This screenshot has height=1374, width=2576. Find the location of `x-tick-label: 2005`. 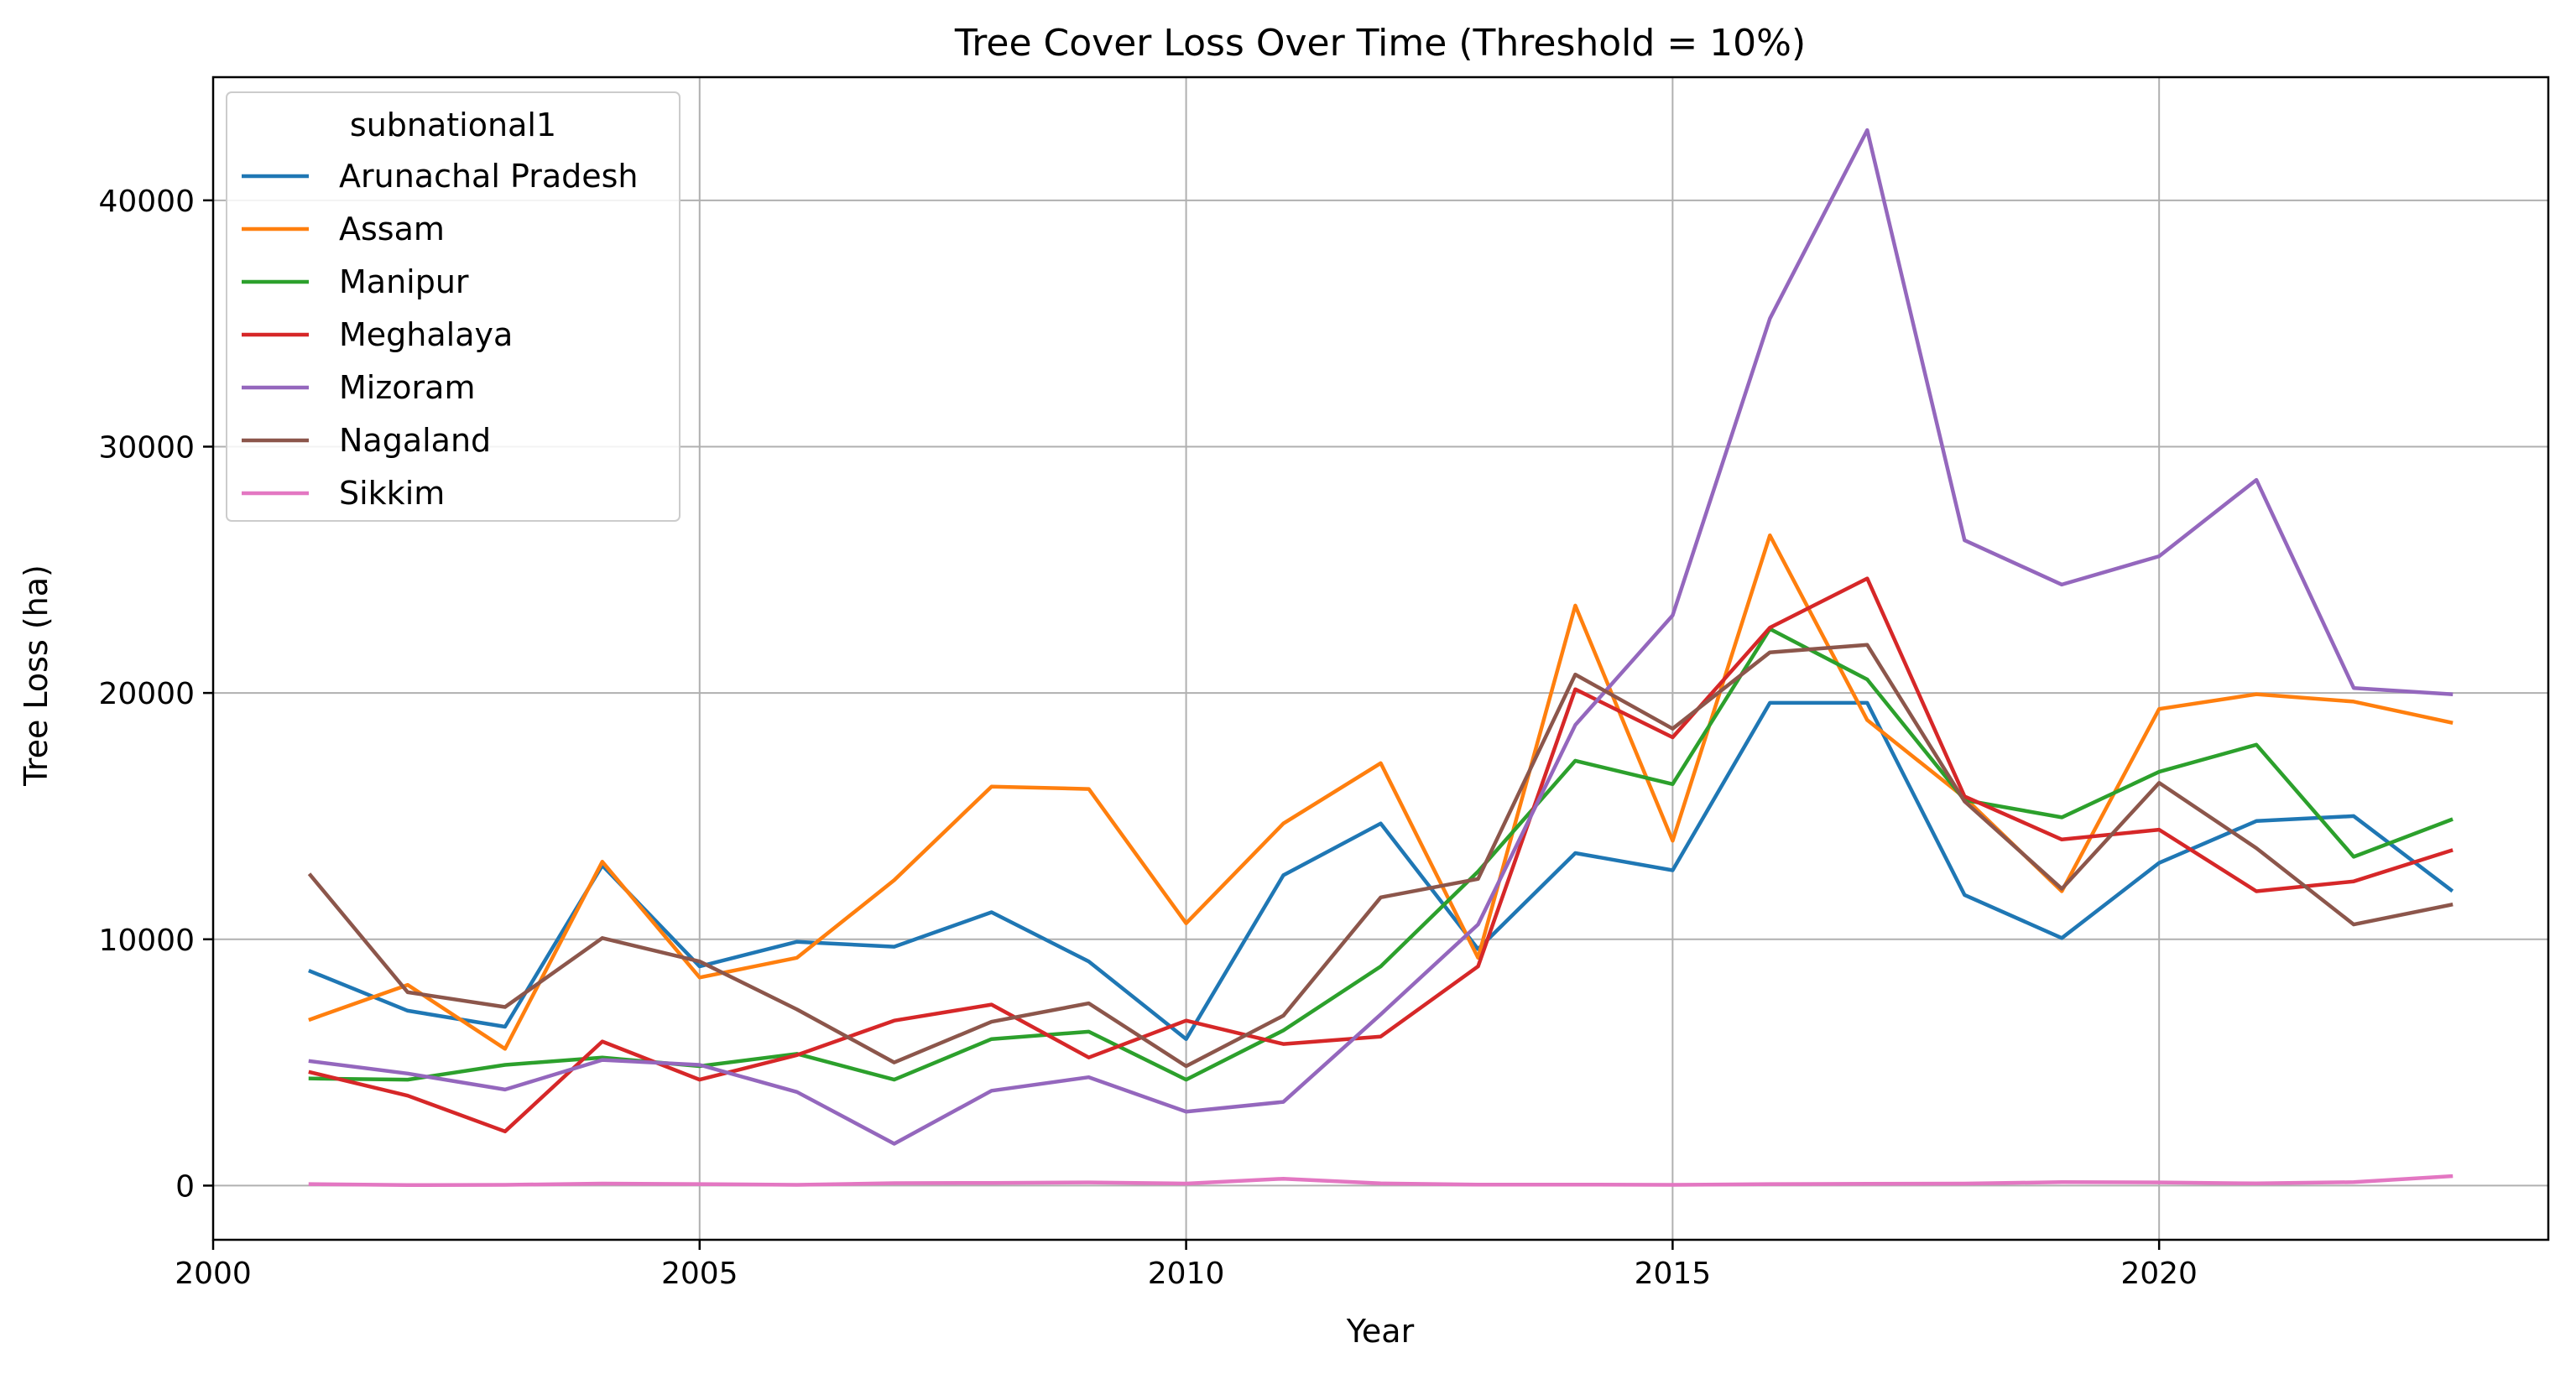

x-tick-label: 2005 is located at coordinates (699, 1274).